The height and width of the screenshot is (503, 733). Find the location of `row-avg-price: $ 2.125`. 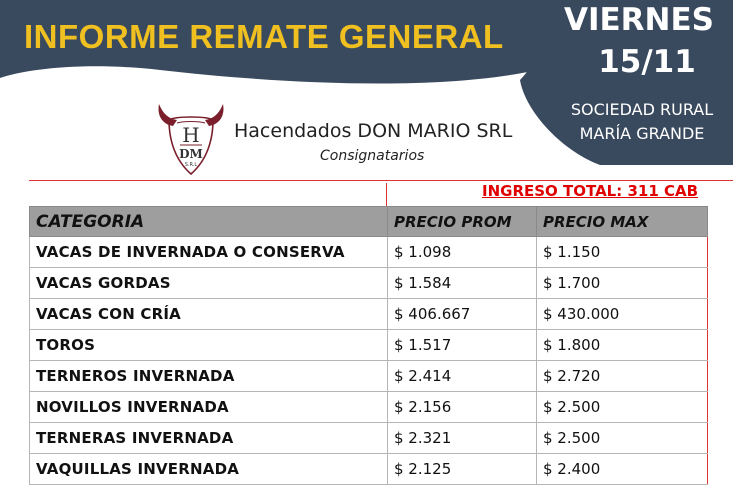

row-avg-price: $ 2.125 is located at coordinates (462, 469).